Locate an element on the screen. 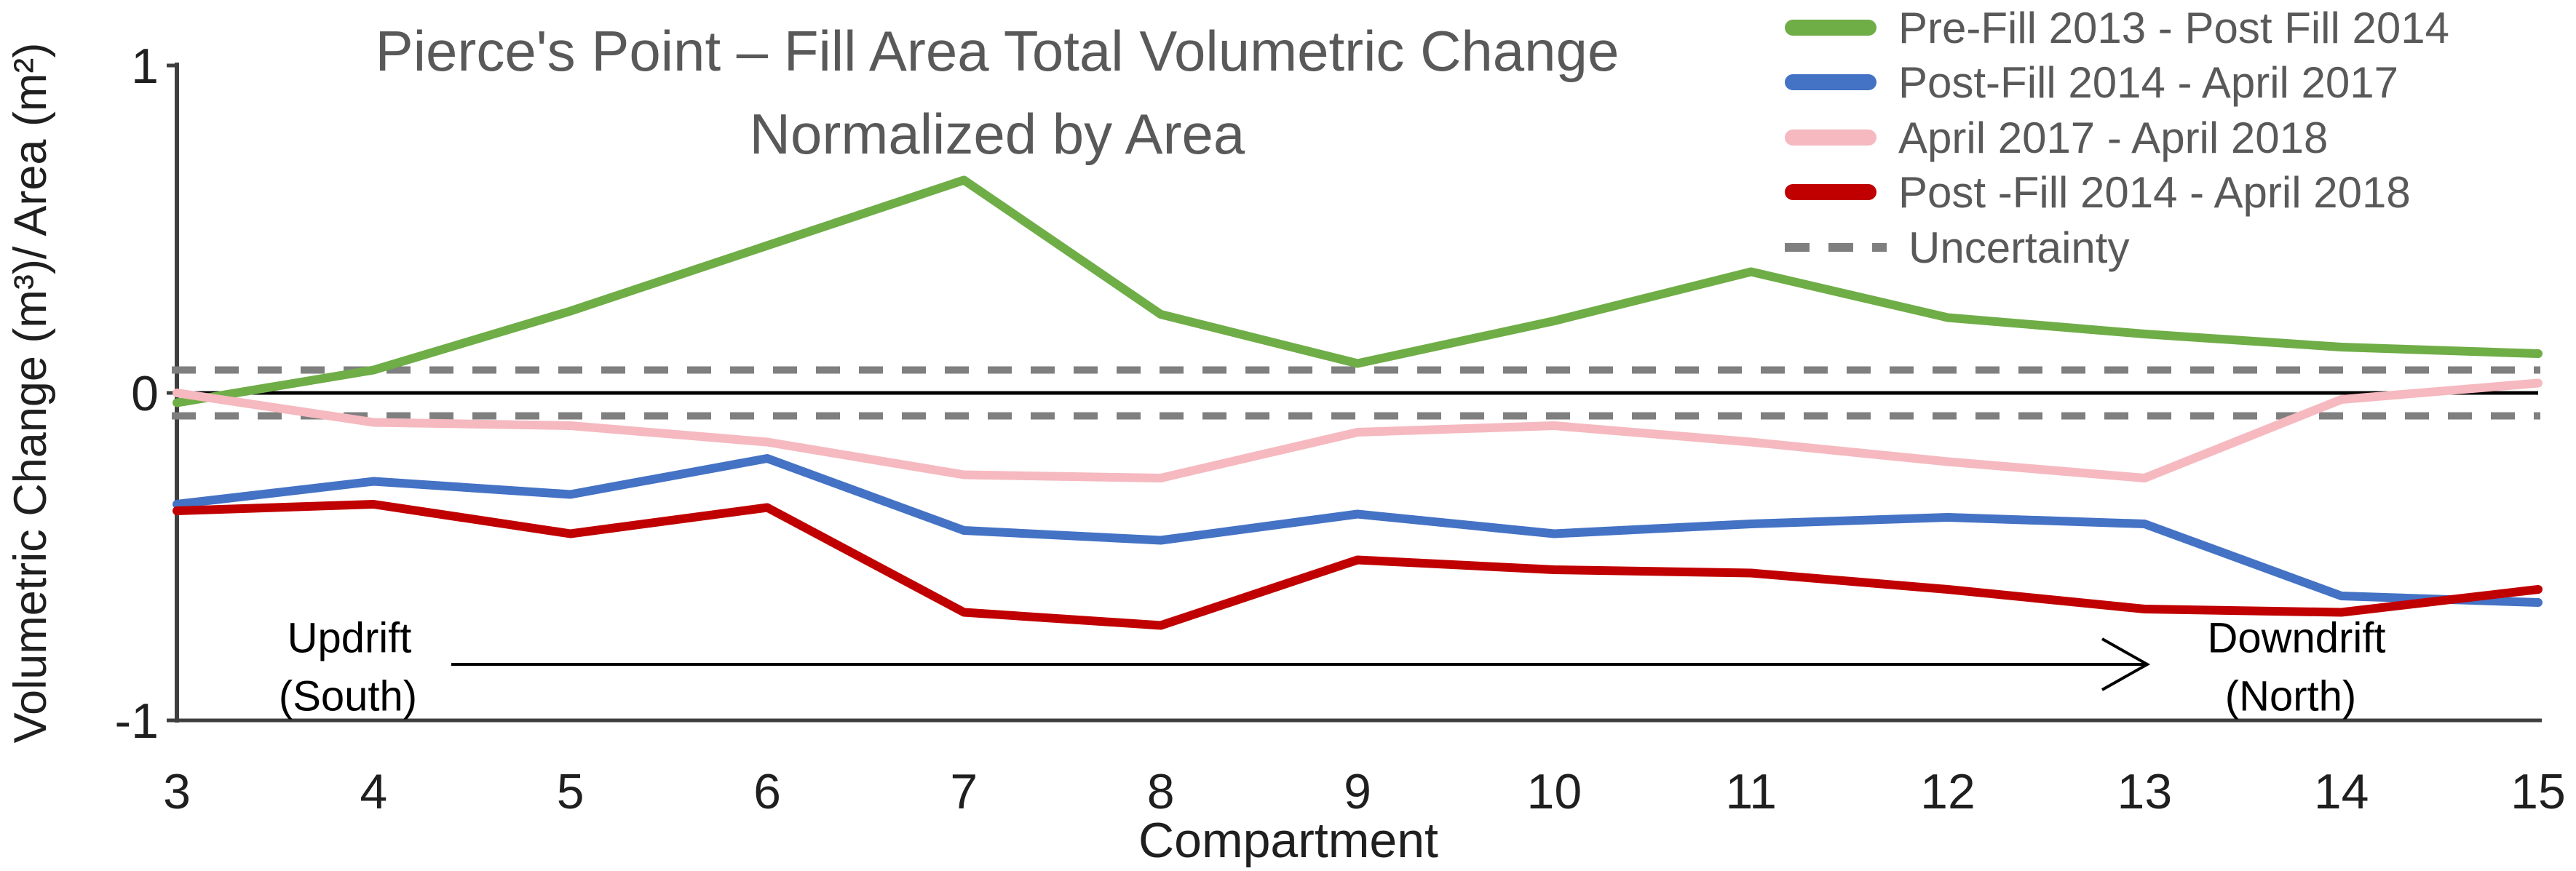 This screenshot has width=2576, height=871. y-tick-label: 0 is located at coordinates (145, 393).